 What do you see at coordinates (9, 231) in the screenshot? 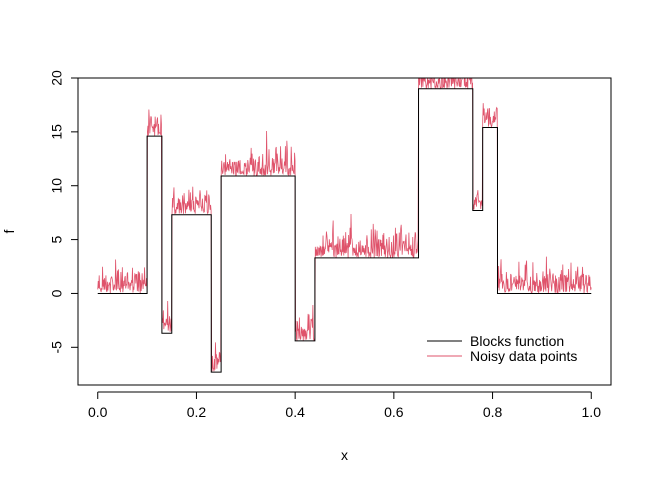
I see `y-axis-label: f` at bounding box center [9, 231].